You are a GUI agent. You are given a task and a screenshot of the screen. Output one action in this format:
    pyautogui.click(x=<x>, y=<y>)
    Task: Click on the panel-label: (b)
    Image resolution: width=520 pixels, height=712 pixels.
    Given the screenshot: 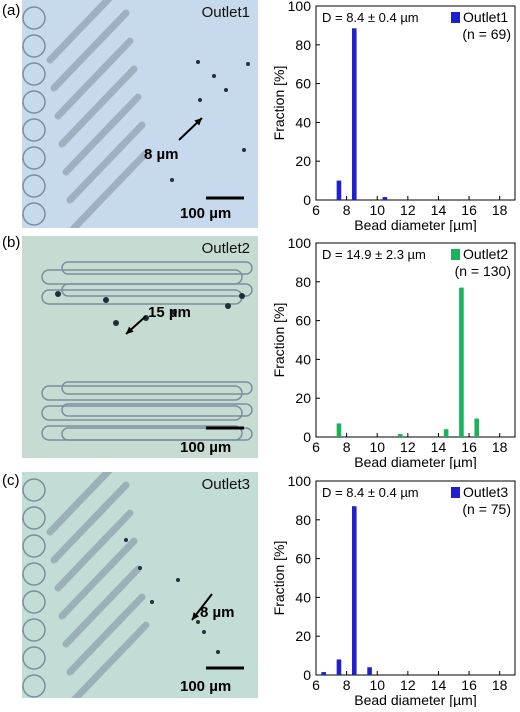 What is the action you would take?
    pyautogui.click(x=11, y=242)
    